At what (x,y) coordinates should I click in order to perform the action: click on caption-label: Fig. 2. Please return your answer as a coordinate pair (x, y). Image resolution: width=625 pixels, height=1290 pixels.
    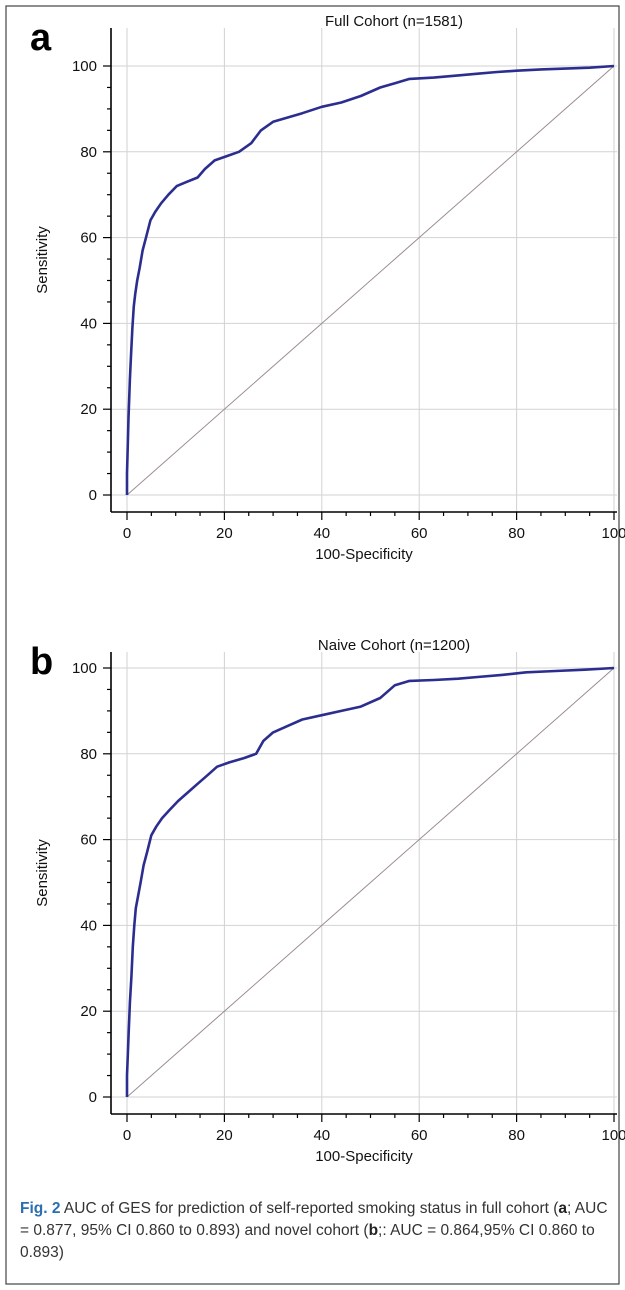
    Looking at the image, I should click on (40, 1208).